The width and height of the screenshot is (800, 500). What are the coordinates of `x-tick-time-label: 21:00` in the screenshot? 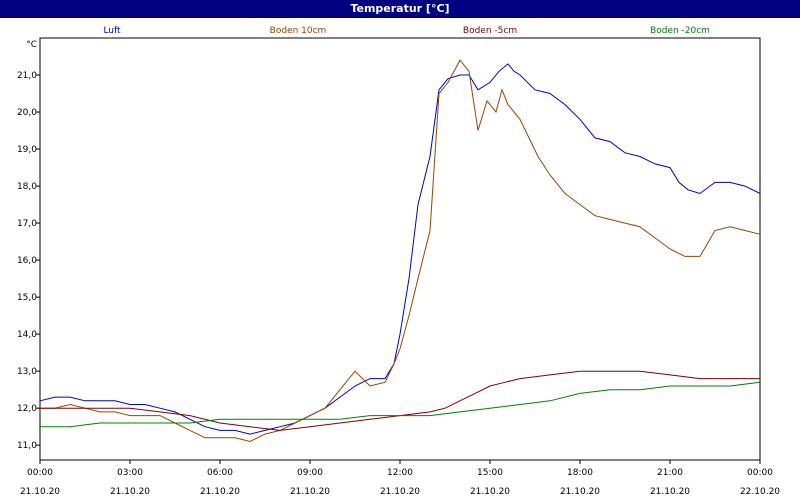 It's located at (670, 473).